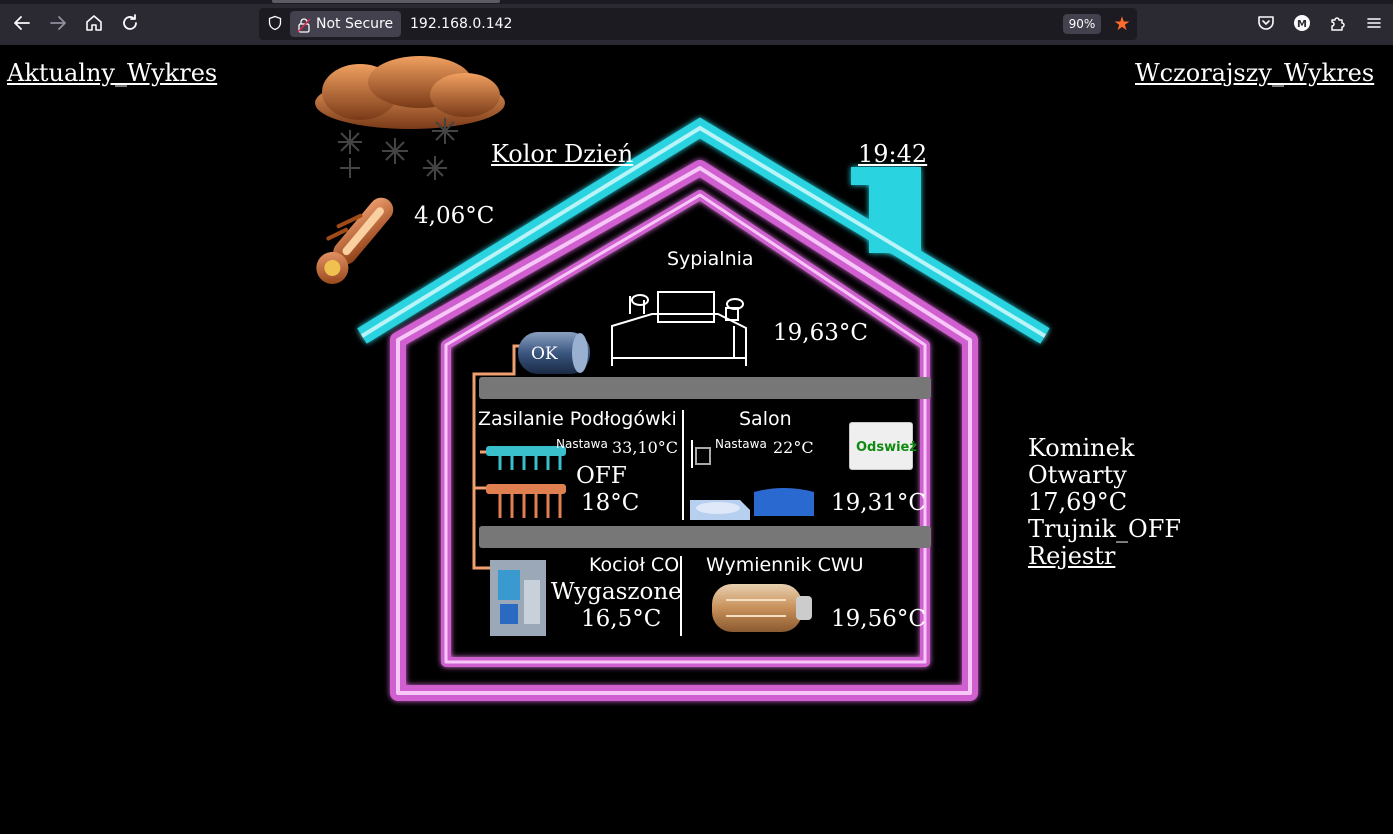 The height and width of the screenshot is (834, 1393). I want to click on tank-status: OK, so click(544, 354).